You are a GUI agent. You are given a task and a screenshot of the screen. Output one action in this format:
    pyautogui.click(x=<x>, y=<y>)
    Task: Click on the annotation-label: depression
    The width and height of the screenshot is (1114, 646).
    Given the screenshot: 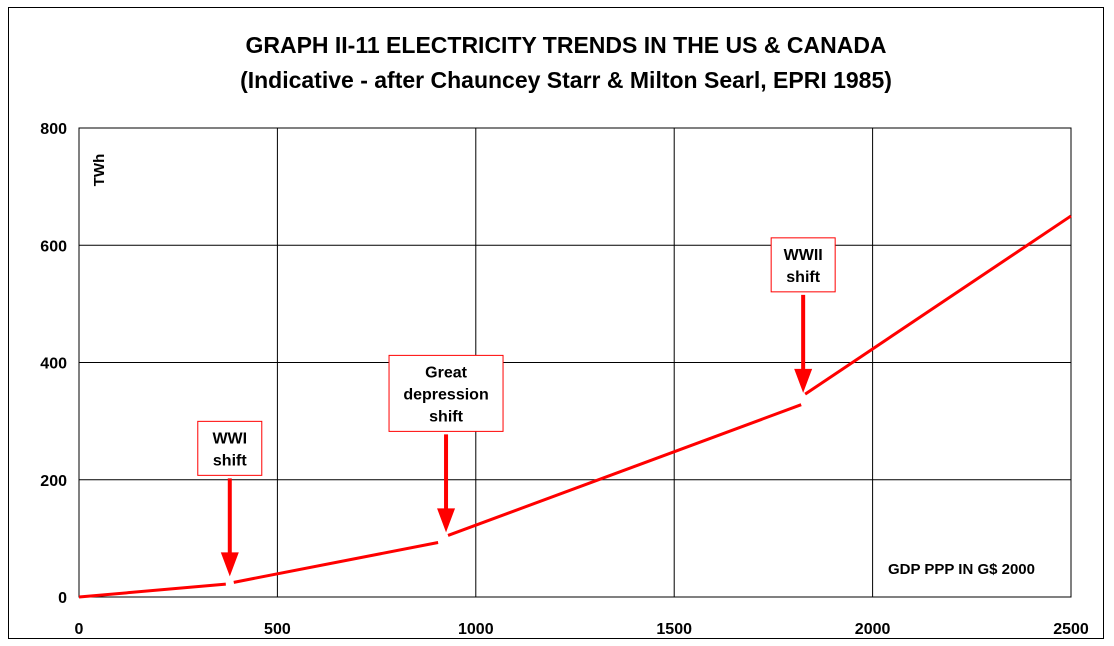 What is the action you would take?
    pyautogui.click(x=445, y=394)
    